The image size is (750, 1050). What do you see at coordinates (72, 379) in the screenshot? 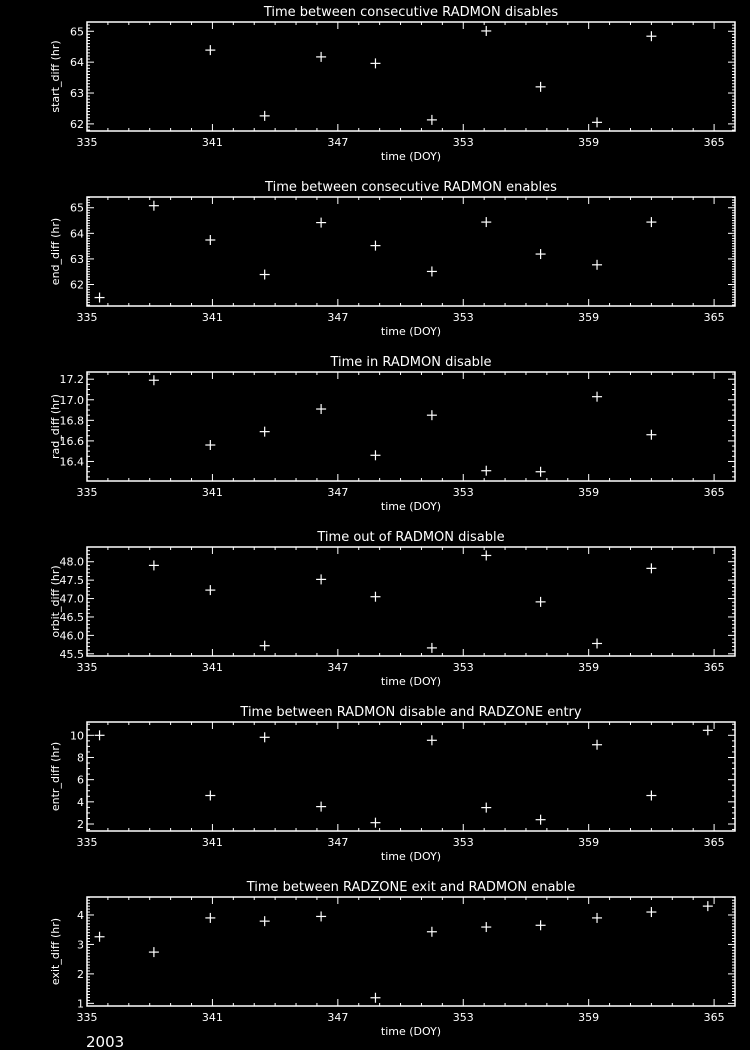
I see `y-tick-label: 17.2` at bounding box center [72, 379].